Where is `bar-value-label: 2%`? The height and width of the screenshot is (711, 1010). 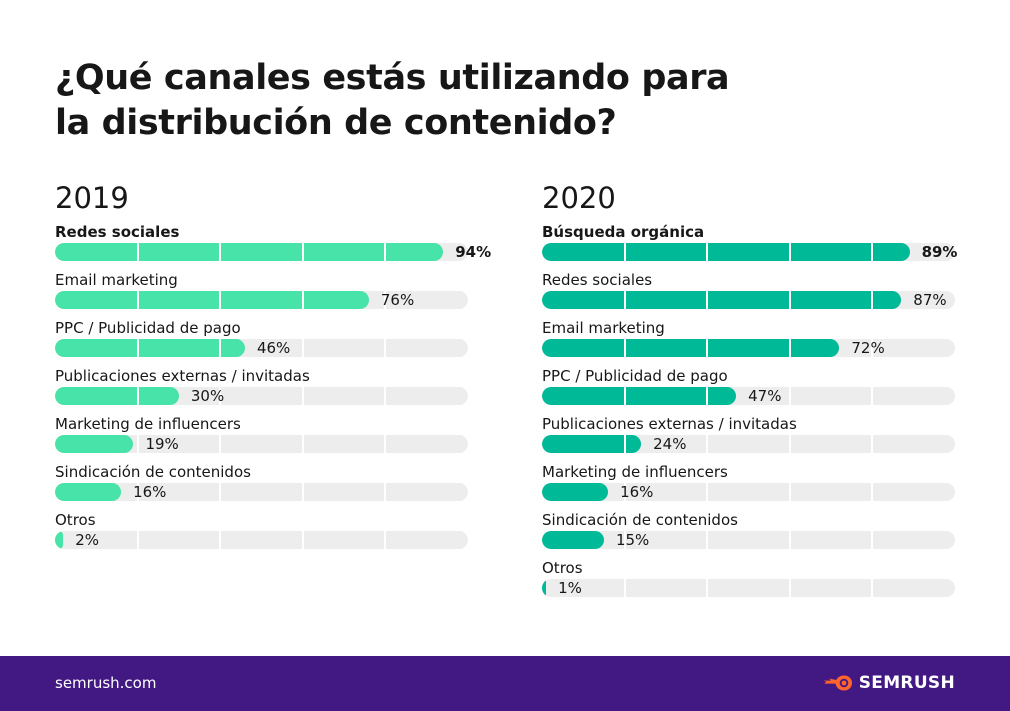 bar-value-label: 2% is located at coordinates (87, 540).